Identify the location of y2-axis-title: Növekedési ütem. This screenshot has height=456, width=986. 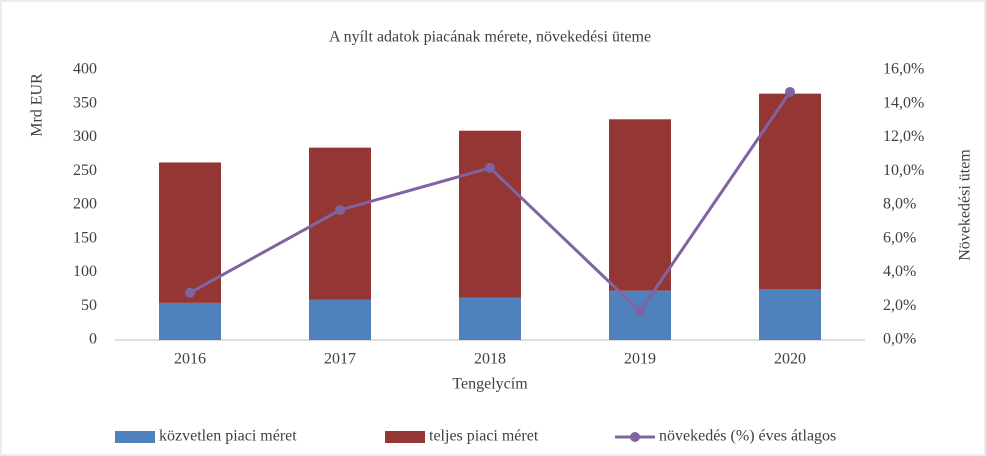
(965, 205).